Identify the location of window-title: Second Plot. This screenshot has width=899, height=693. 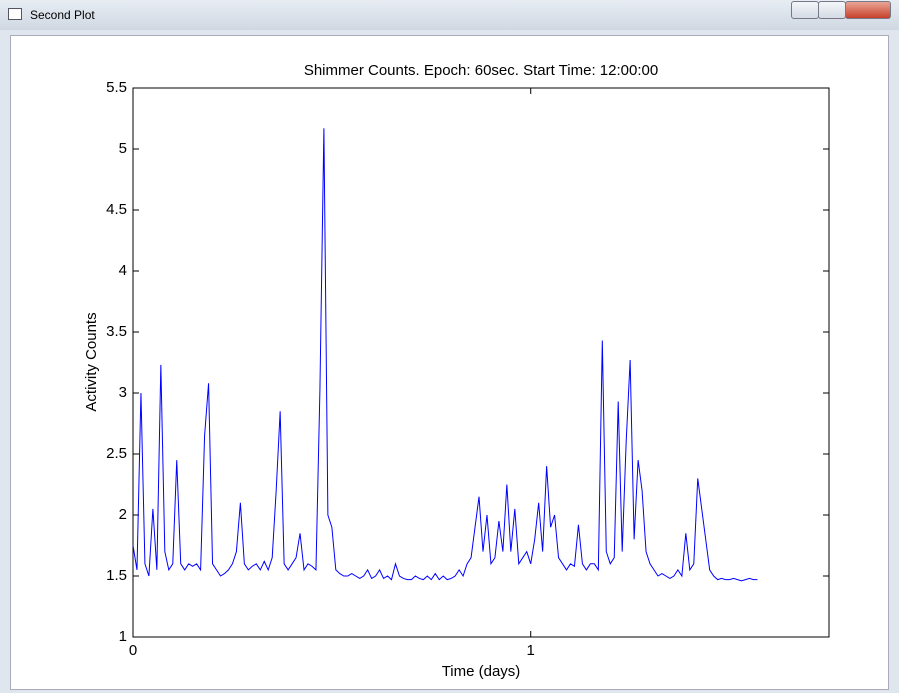
(62, 15).